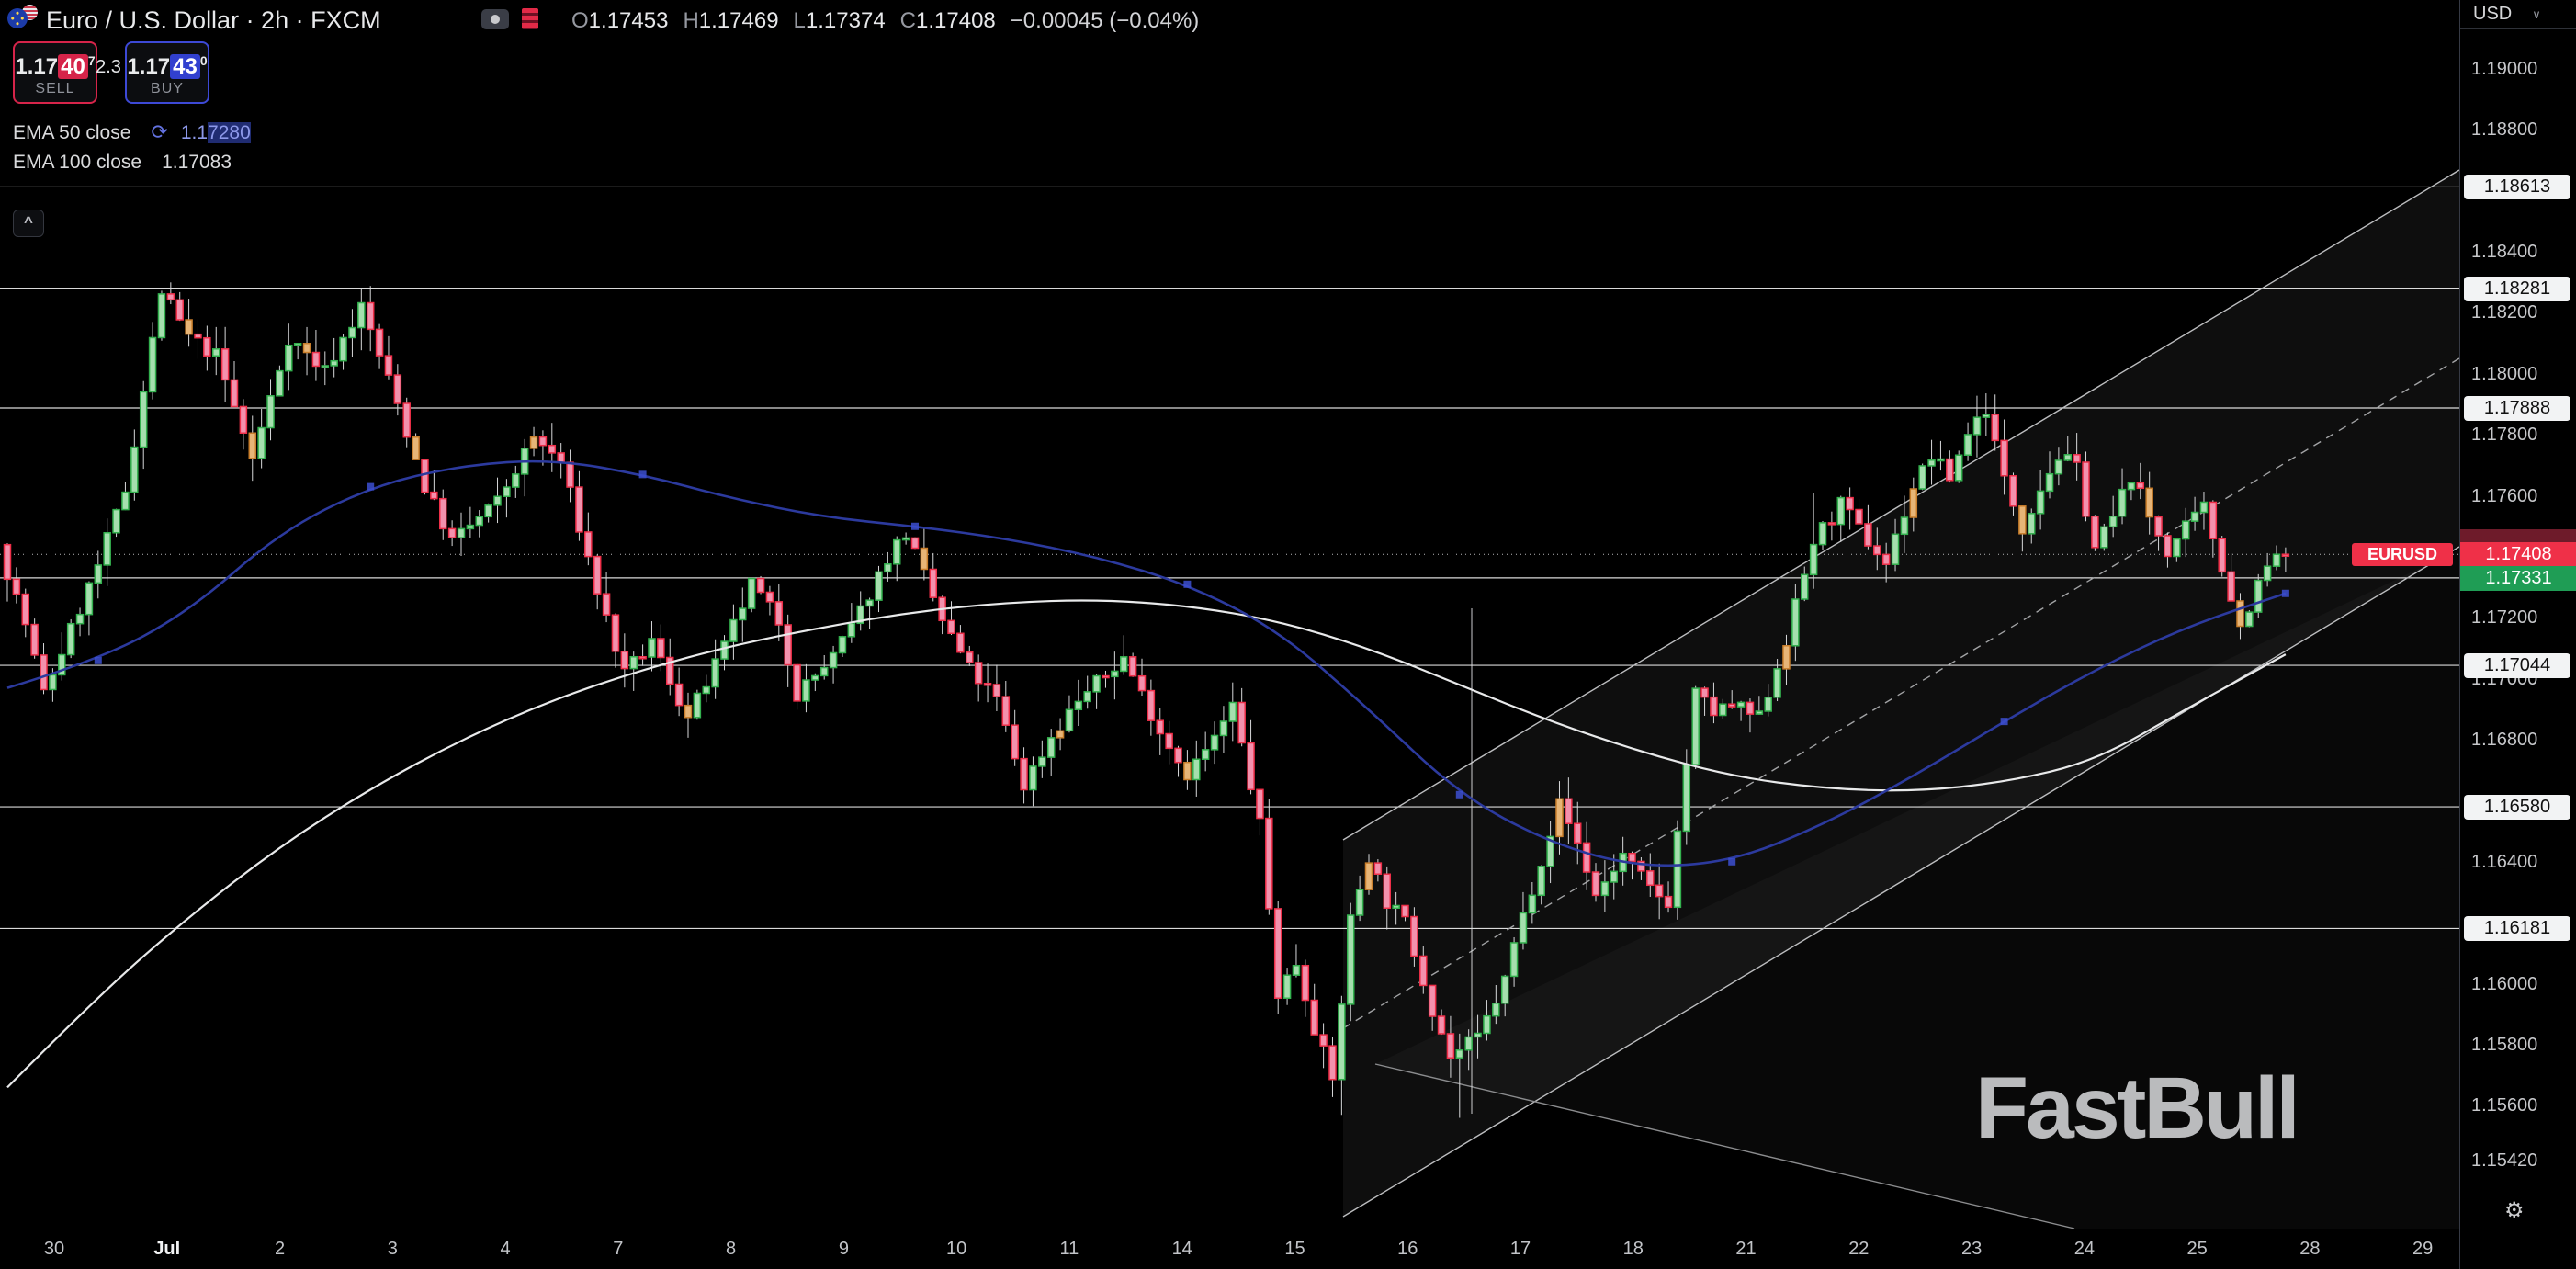 The height and width of the screenshot is (1269, 2576). Describe the element at coordinates (495, 19) in the screenshot. I see `screenshot-camera-icon` at that location.